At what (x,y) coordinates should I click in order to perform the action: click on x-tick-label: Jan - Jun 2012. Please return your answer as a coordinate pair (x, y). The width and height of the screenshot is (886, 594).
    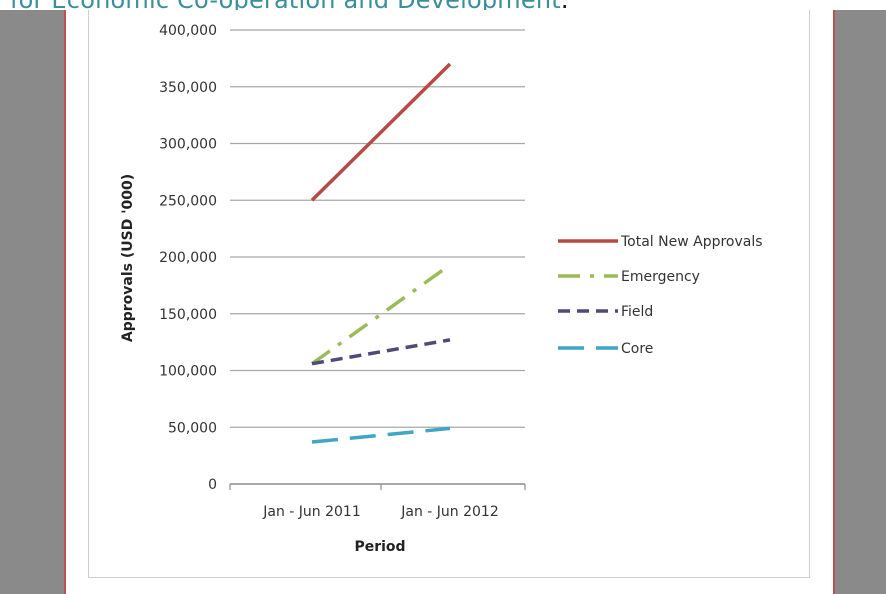
    Looking at the image, I should click on (449, 512).